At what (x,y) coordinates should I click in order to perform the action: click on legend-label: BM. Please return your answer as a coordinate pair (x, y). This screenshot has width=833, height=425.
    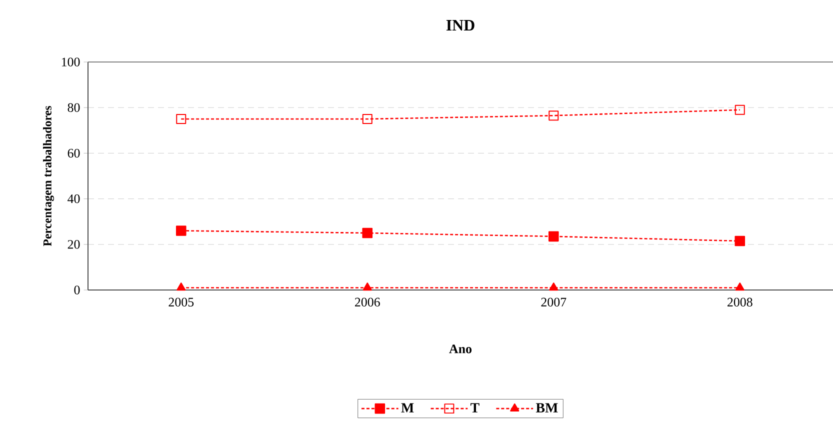
    Looking at the image, I should click on (547, 407).